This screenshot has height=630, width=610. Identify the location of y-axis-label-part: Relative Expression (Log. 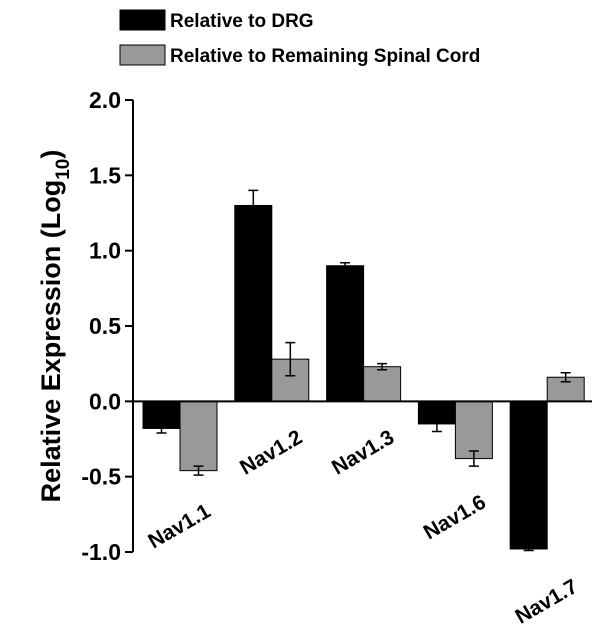
(51, 341).